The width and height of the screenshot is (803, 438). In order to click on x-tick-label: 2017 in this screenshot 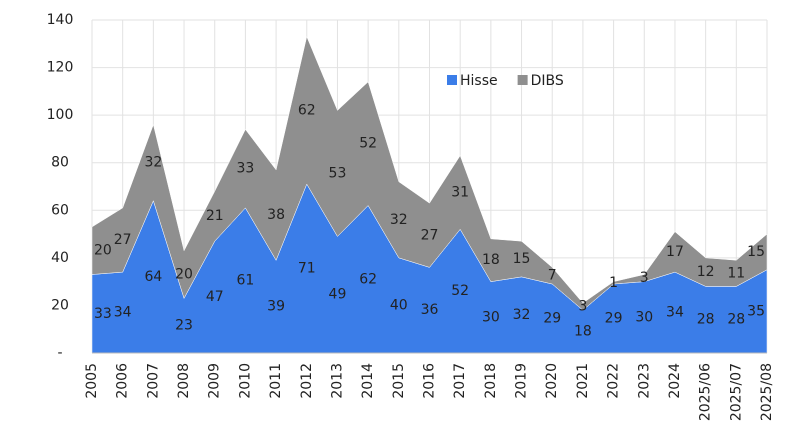, I will do `click(460, 381)`.